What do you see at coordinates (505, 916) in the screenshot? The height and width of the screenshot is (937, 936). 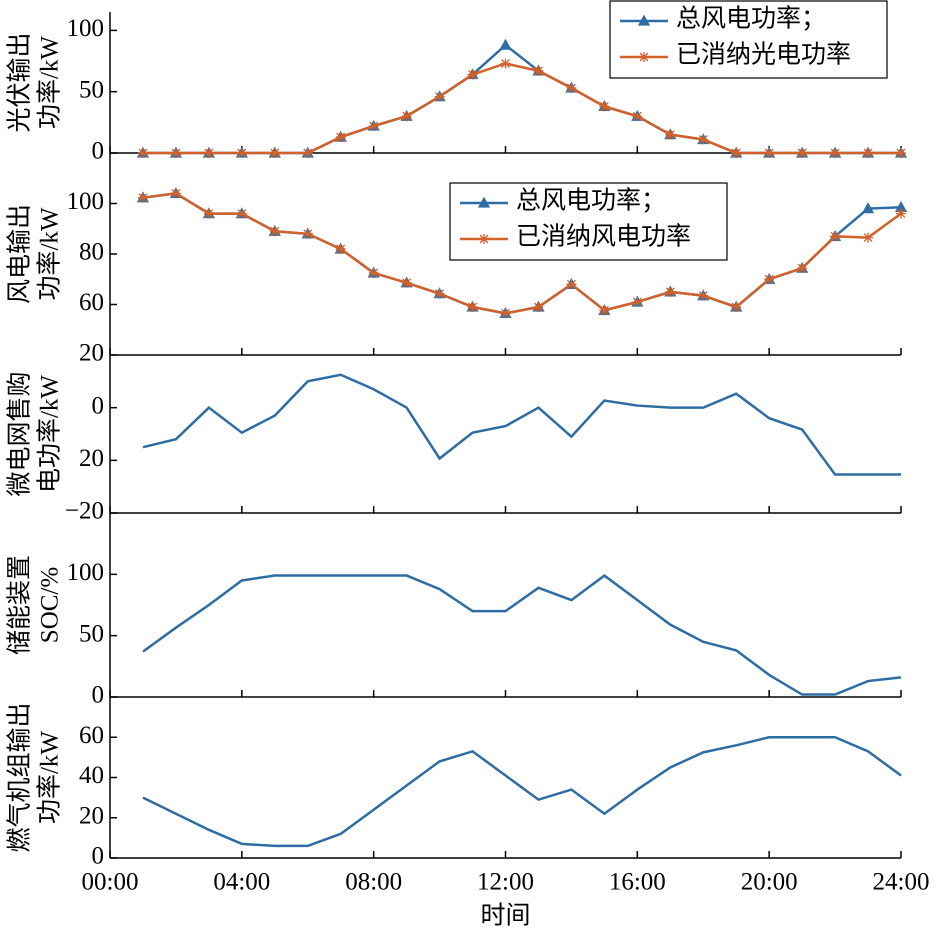 I see `x-axis-label: 时间` at bounding box center [505, 916].